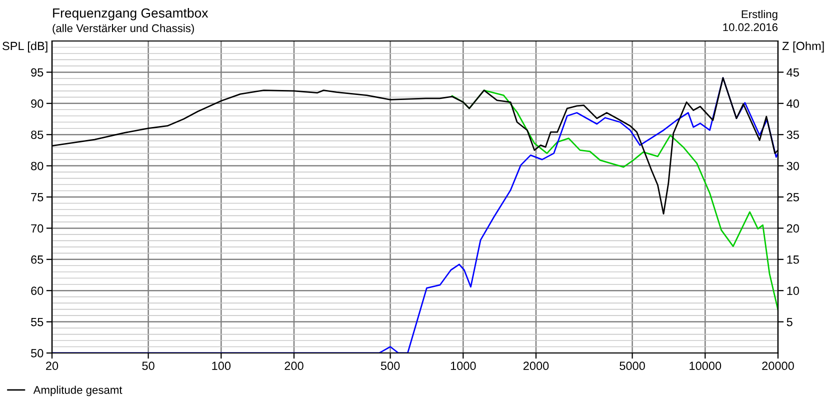  Describe the element at coordinates (792, 134) in the screenshot. I see `y2-tick-label: 35` at that location.